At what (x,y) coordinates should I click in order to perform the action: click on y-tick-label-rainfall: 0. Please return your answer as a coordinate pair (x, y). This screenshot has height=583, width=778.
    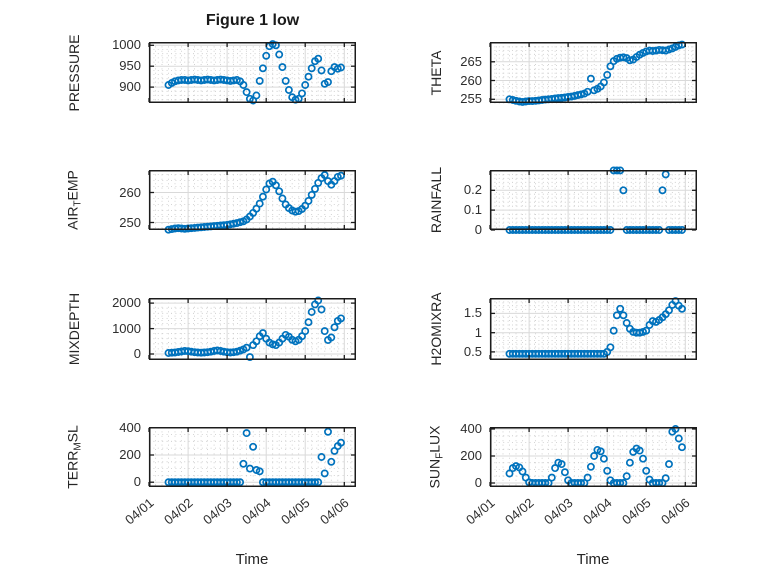
    Looking at the image, I should click on (478, 229).